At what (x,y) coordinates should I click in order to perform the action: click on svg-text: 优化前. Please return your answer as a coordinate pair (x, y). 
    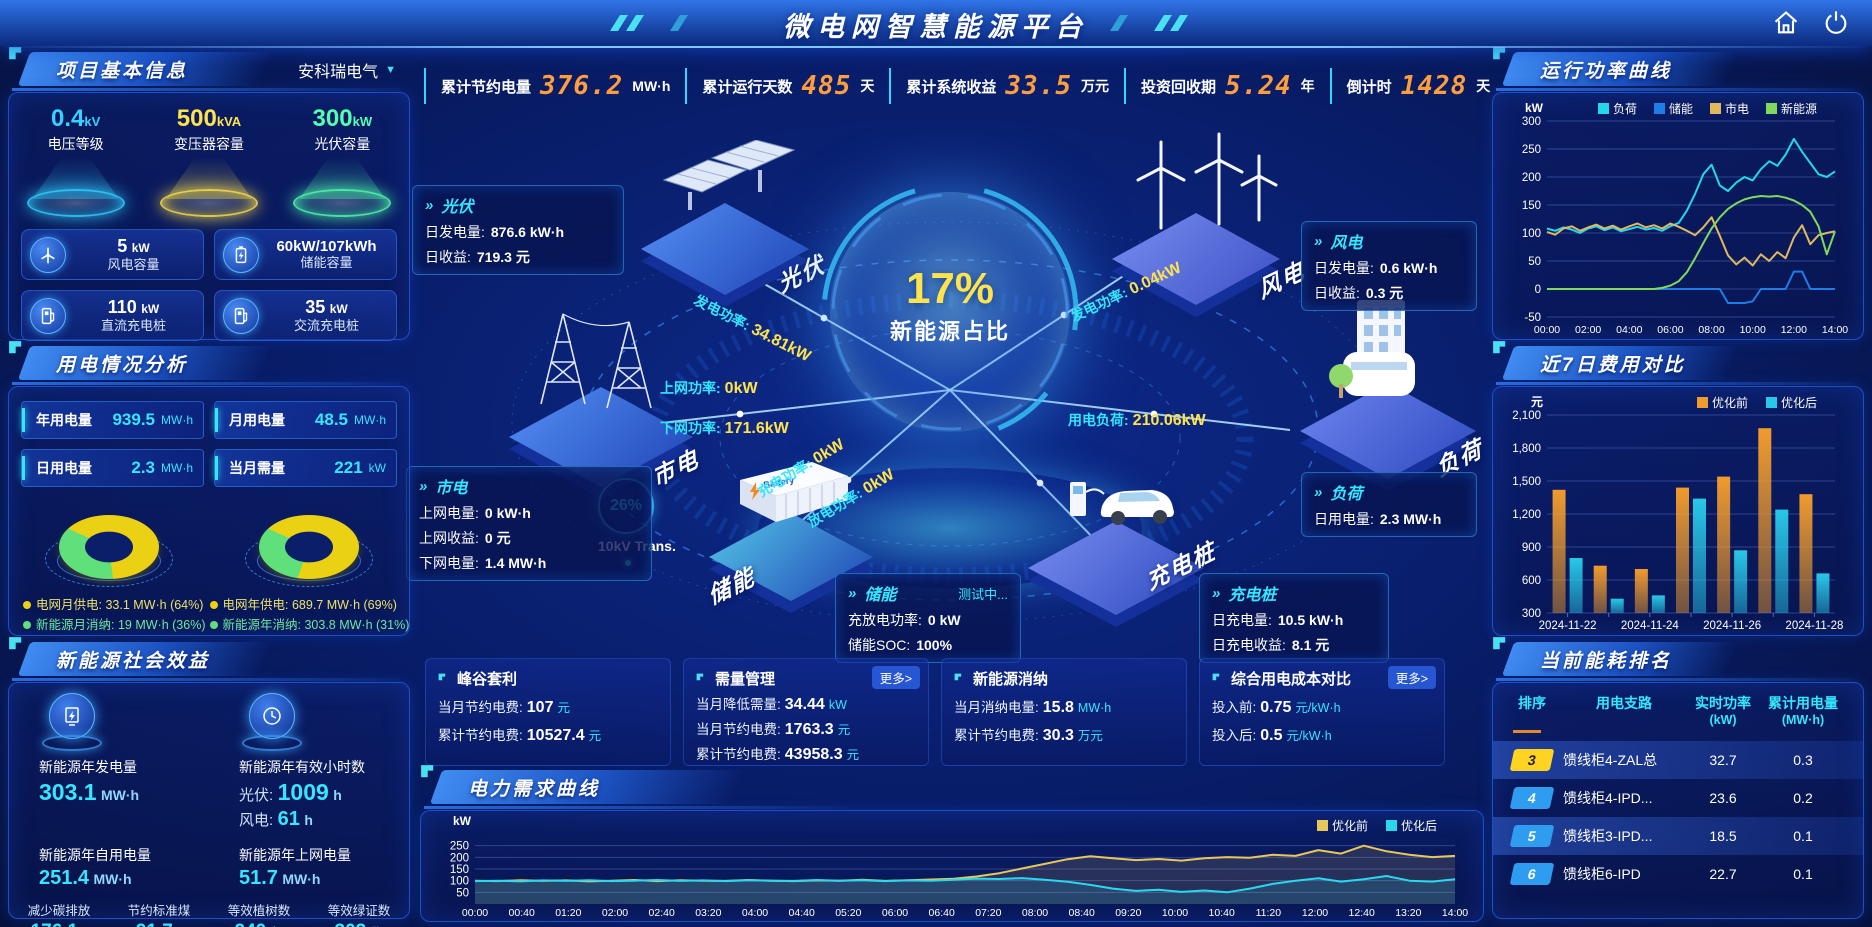
    Looking at the image, I should click on (1730, 402).